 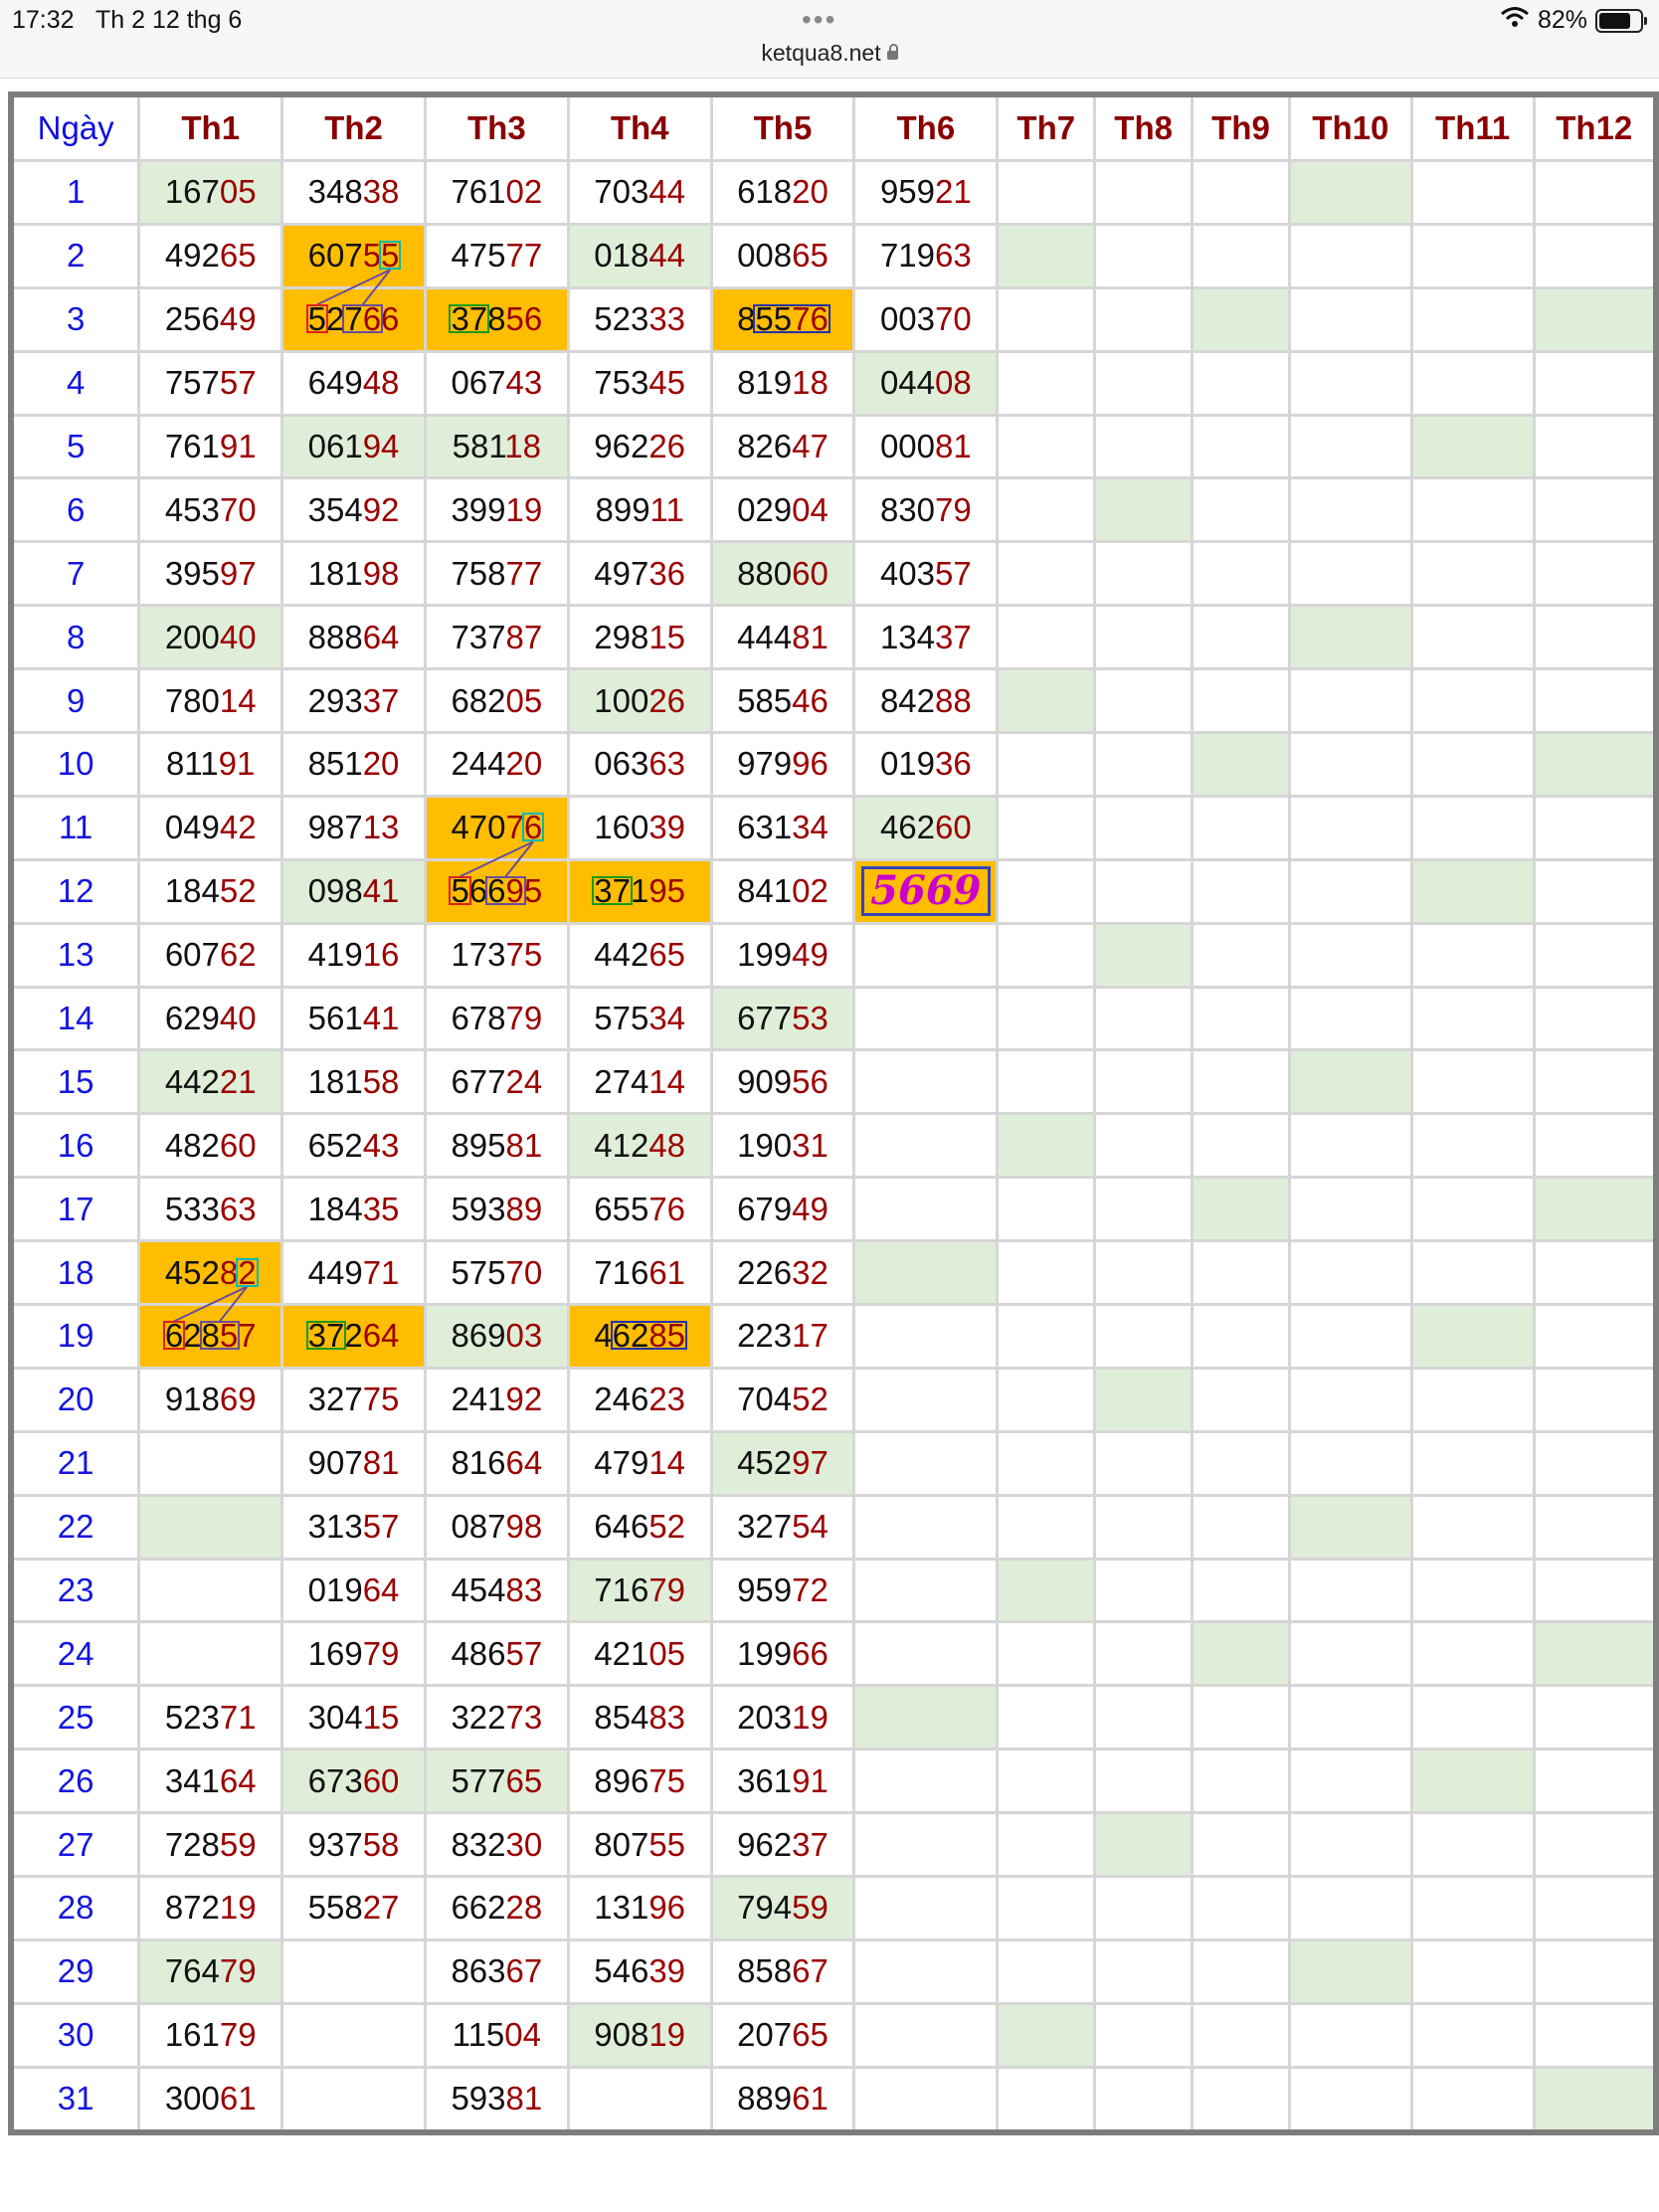 I want to click on header-month-7: Th7, so click(x=1046, y=127).